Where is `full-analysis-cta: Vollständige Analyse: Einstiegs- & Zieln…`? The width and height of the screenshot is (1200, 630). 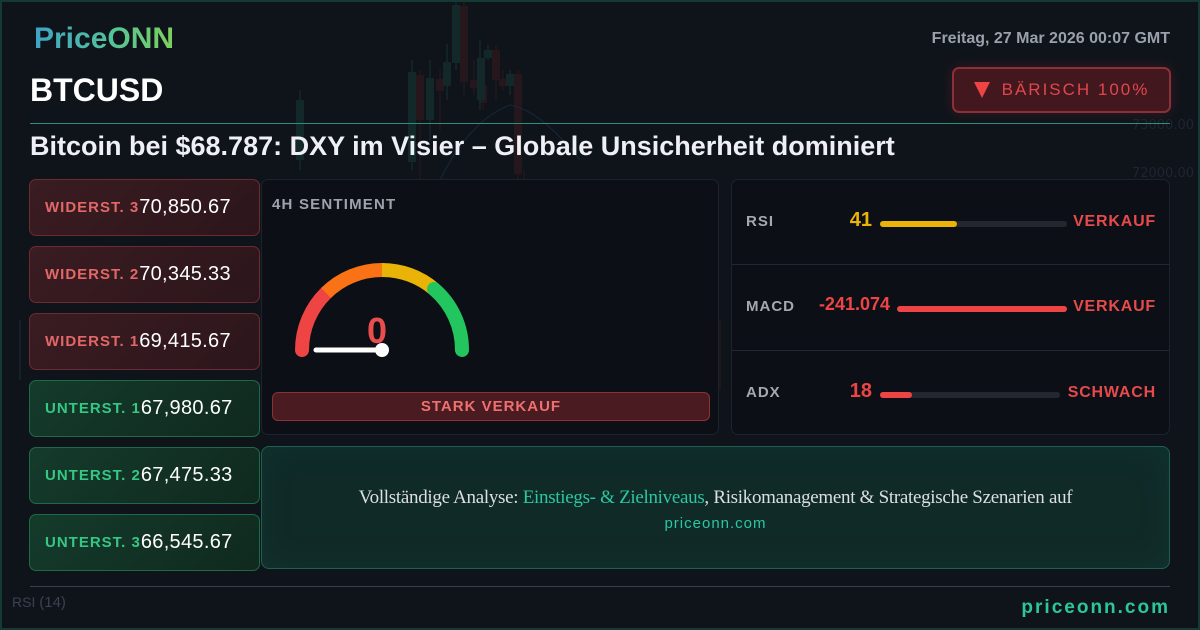 full-analysis-cta: Vollständige Analyse: Einstiegs- & Zieln… is located at coordinates (715, 507).